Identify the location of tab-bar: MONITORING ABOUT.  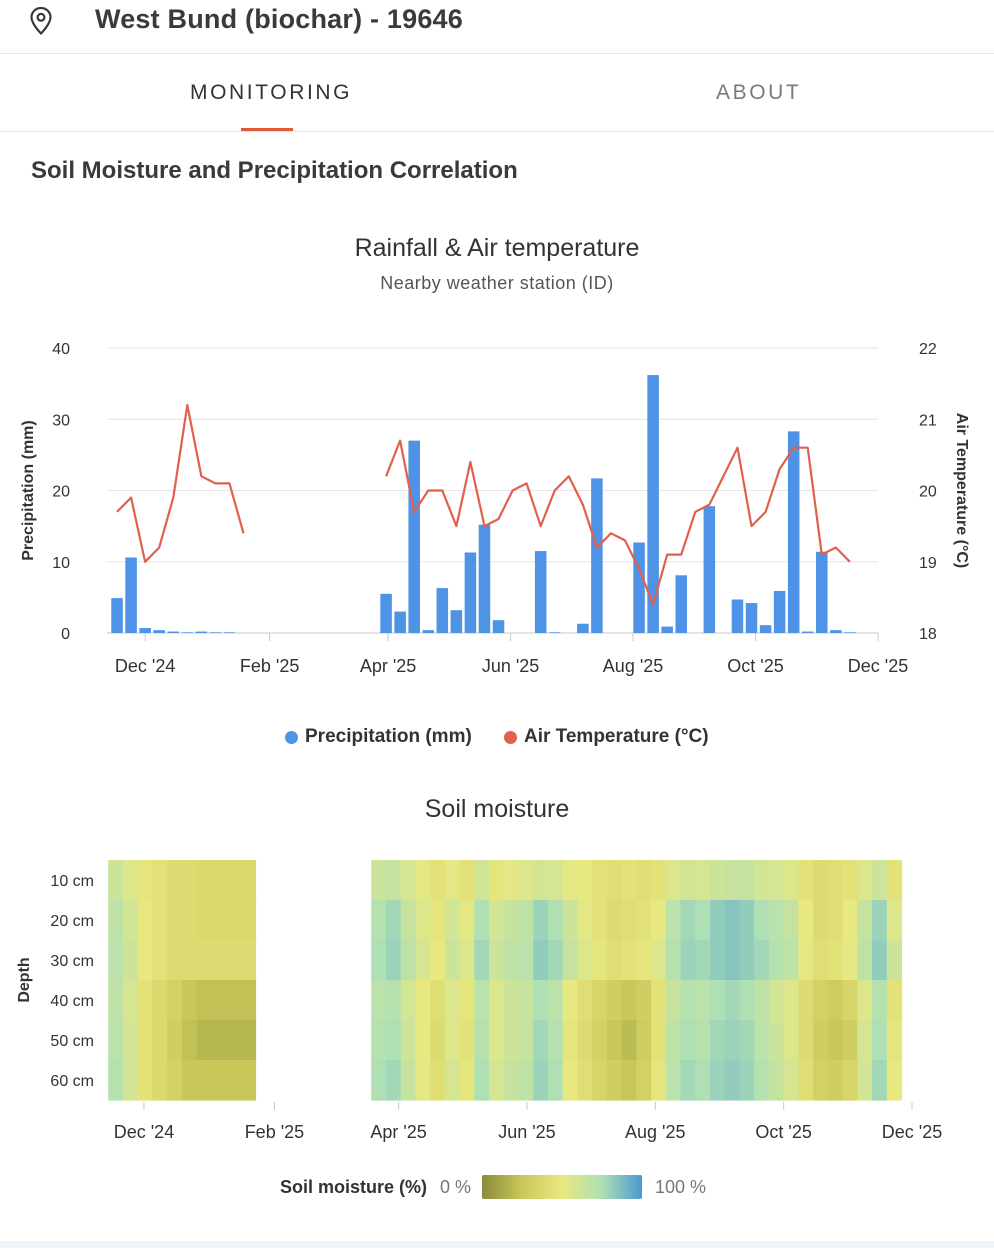
(497, 93).